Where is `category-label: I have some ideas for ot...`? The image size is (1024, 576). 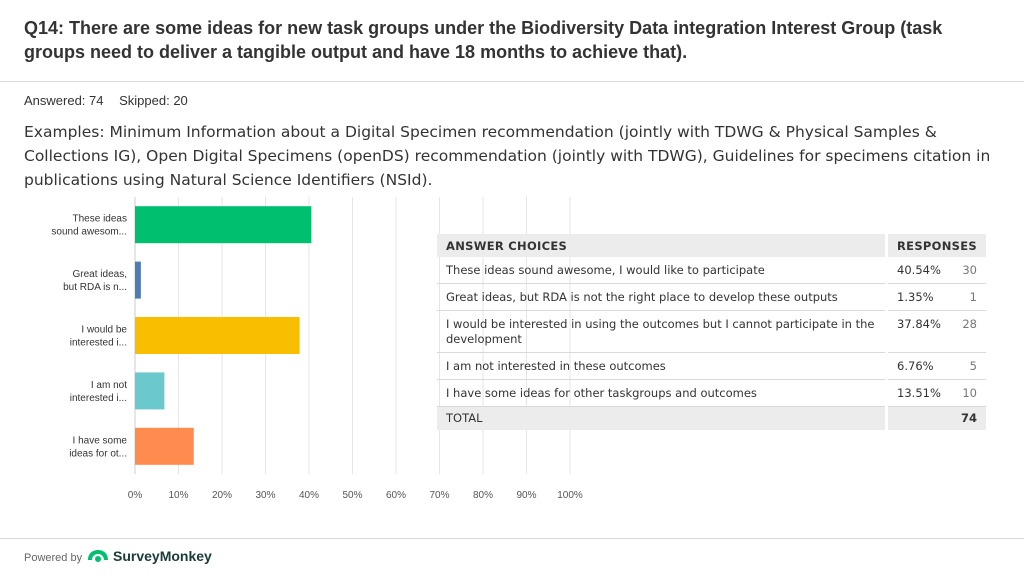 category-label: I have some ideas for ot... is located at coordinates (98, 447).